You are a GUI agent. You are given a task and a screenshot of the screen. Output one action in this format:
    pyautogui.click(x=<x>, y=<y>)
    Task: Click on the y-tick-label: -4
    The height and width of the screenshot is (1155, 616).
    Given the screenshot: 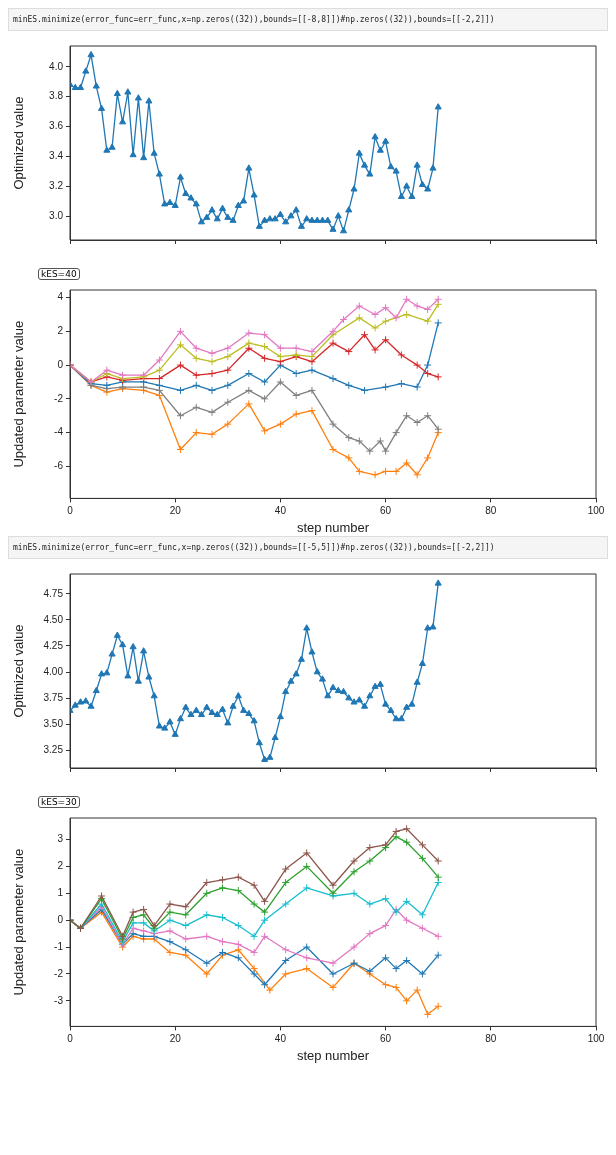 What is the action you would take?
    pyautogui.click(x=59, y=432)
    